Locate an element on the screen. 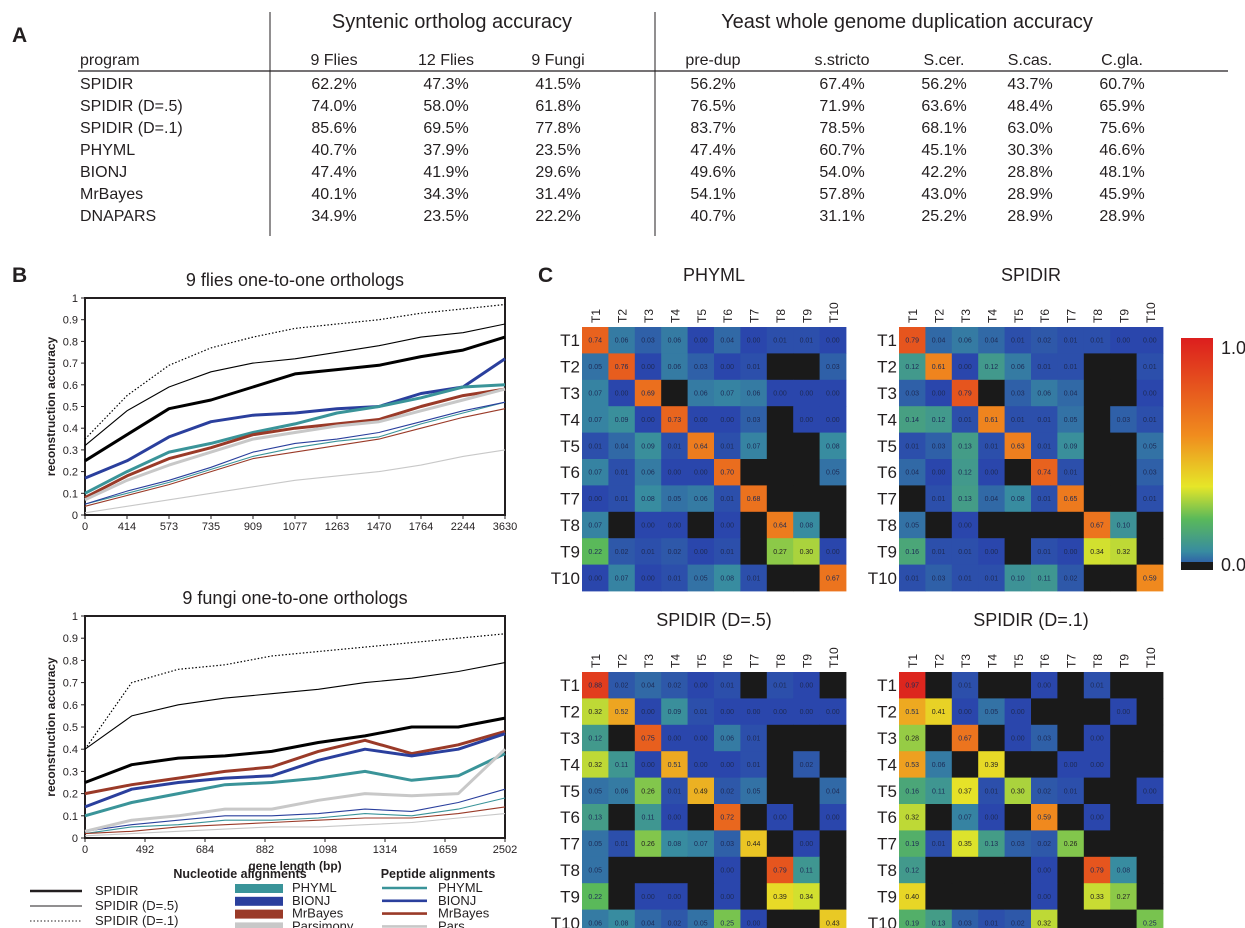  table-cell: 57.8% is located at coordinates (841, 194).